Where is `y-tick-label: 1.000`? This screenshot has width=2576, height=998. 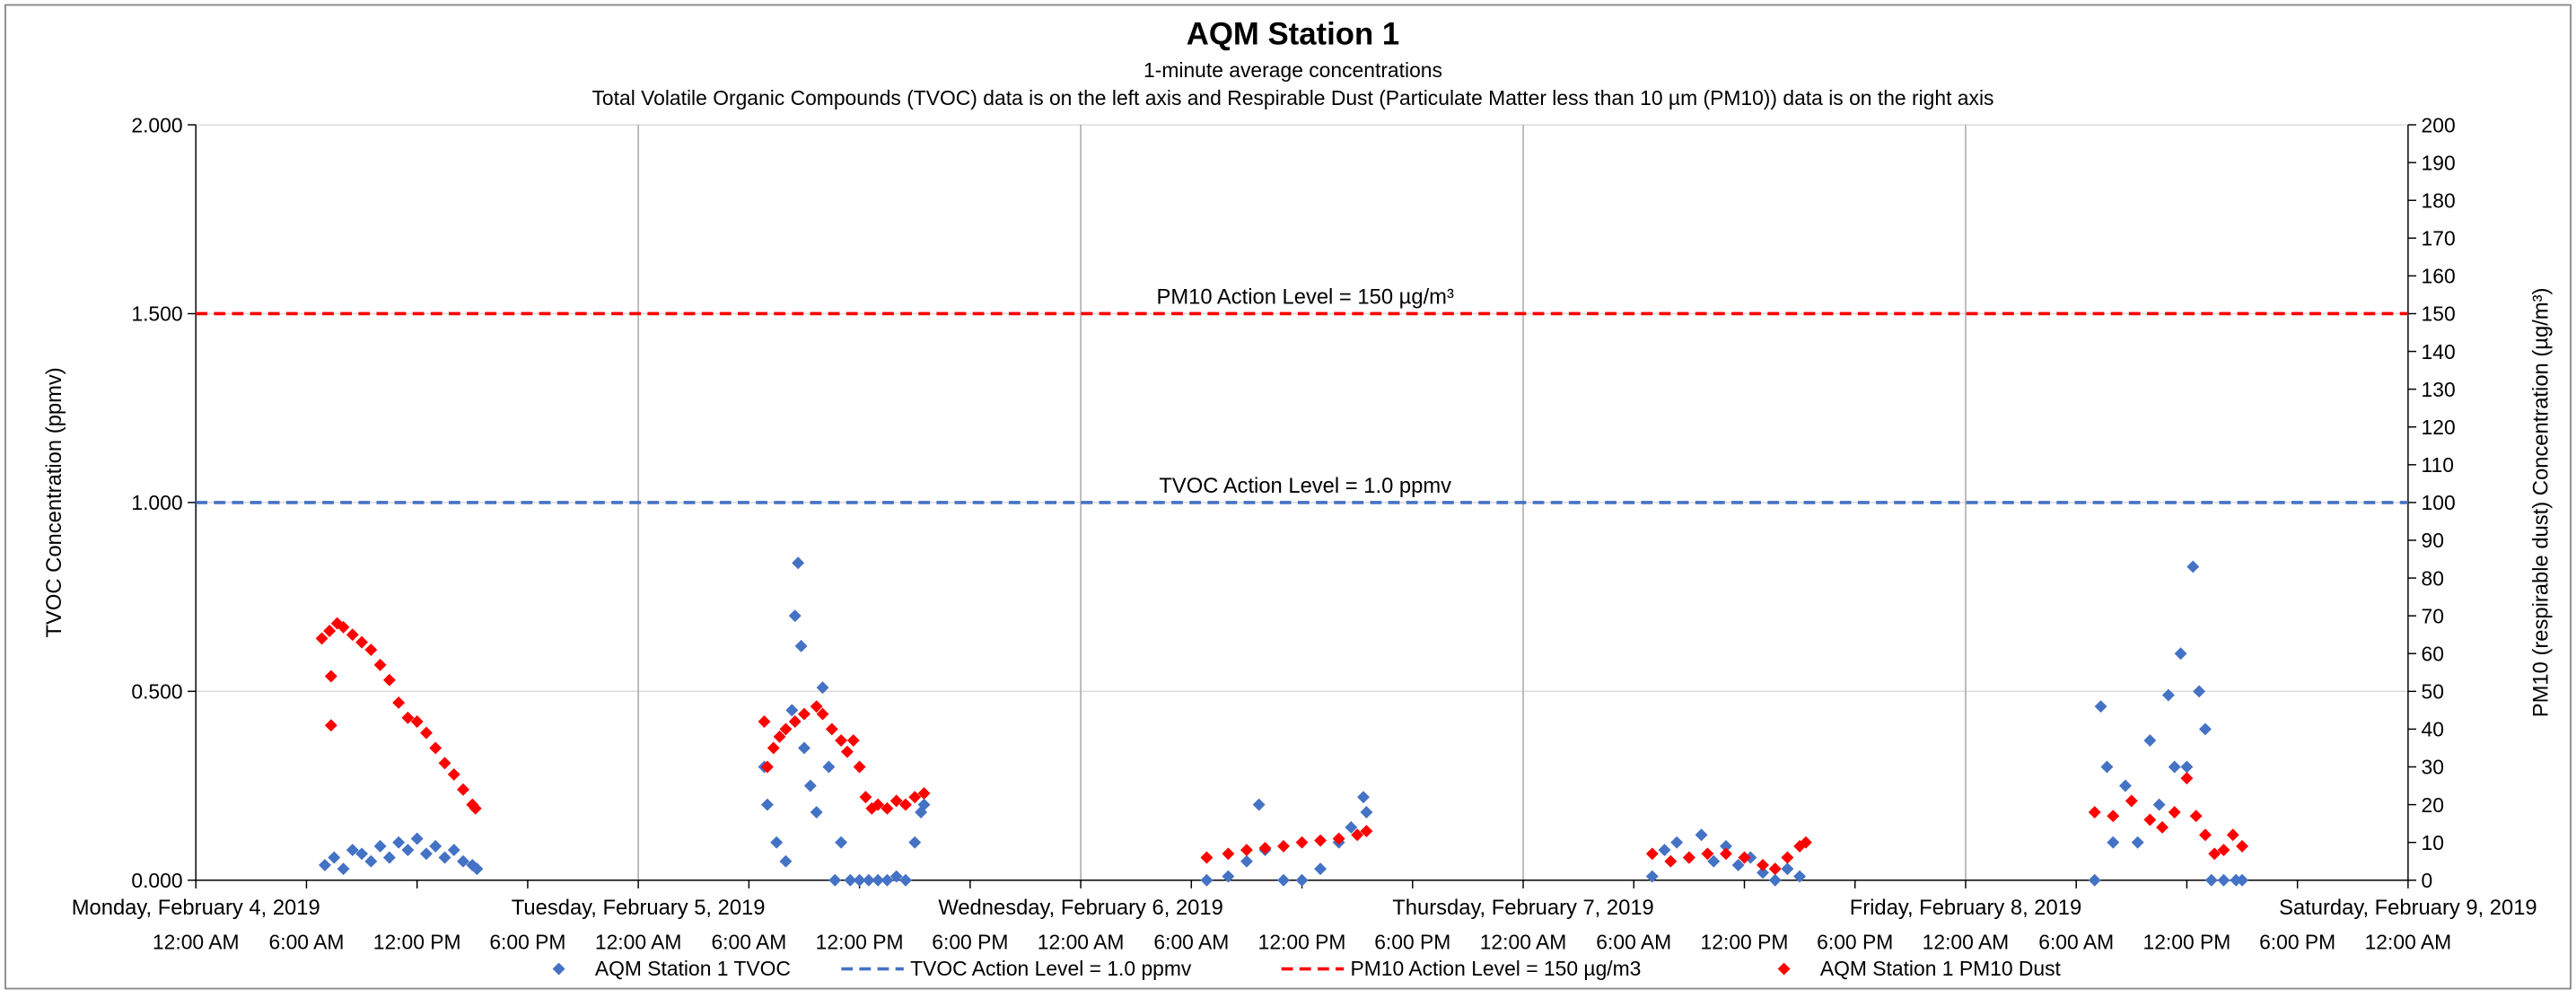
y-tick-label: 1.000 is located at coordinates (156, 502).